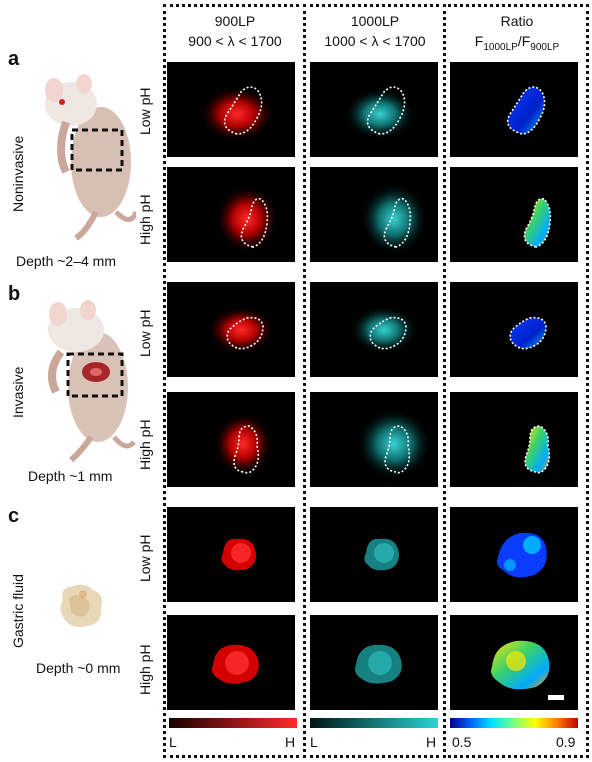 The width and height of the screenshot is (592, 762). I want to click on panel-letter-a: a, so click(14, 59).